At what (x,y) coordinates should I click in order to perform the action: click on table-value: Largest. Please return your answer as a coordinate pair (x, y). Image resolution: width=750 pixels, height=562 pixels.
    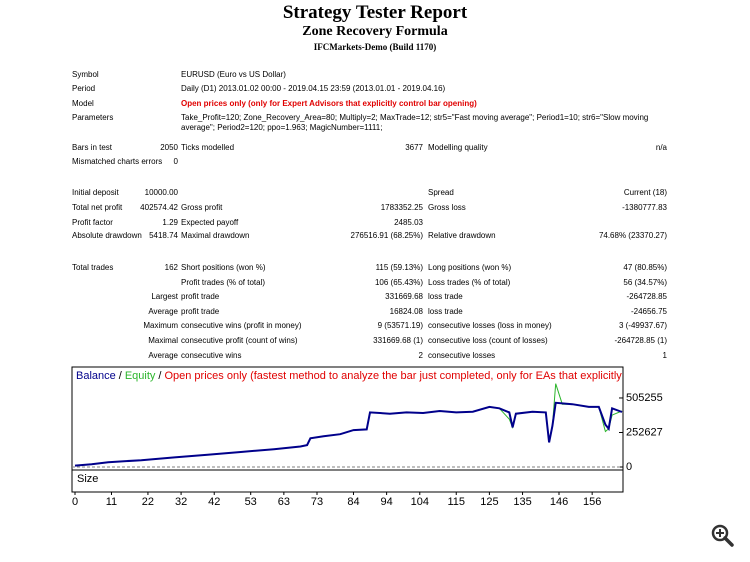
    Looking at the image, I should click on (164, 296).